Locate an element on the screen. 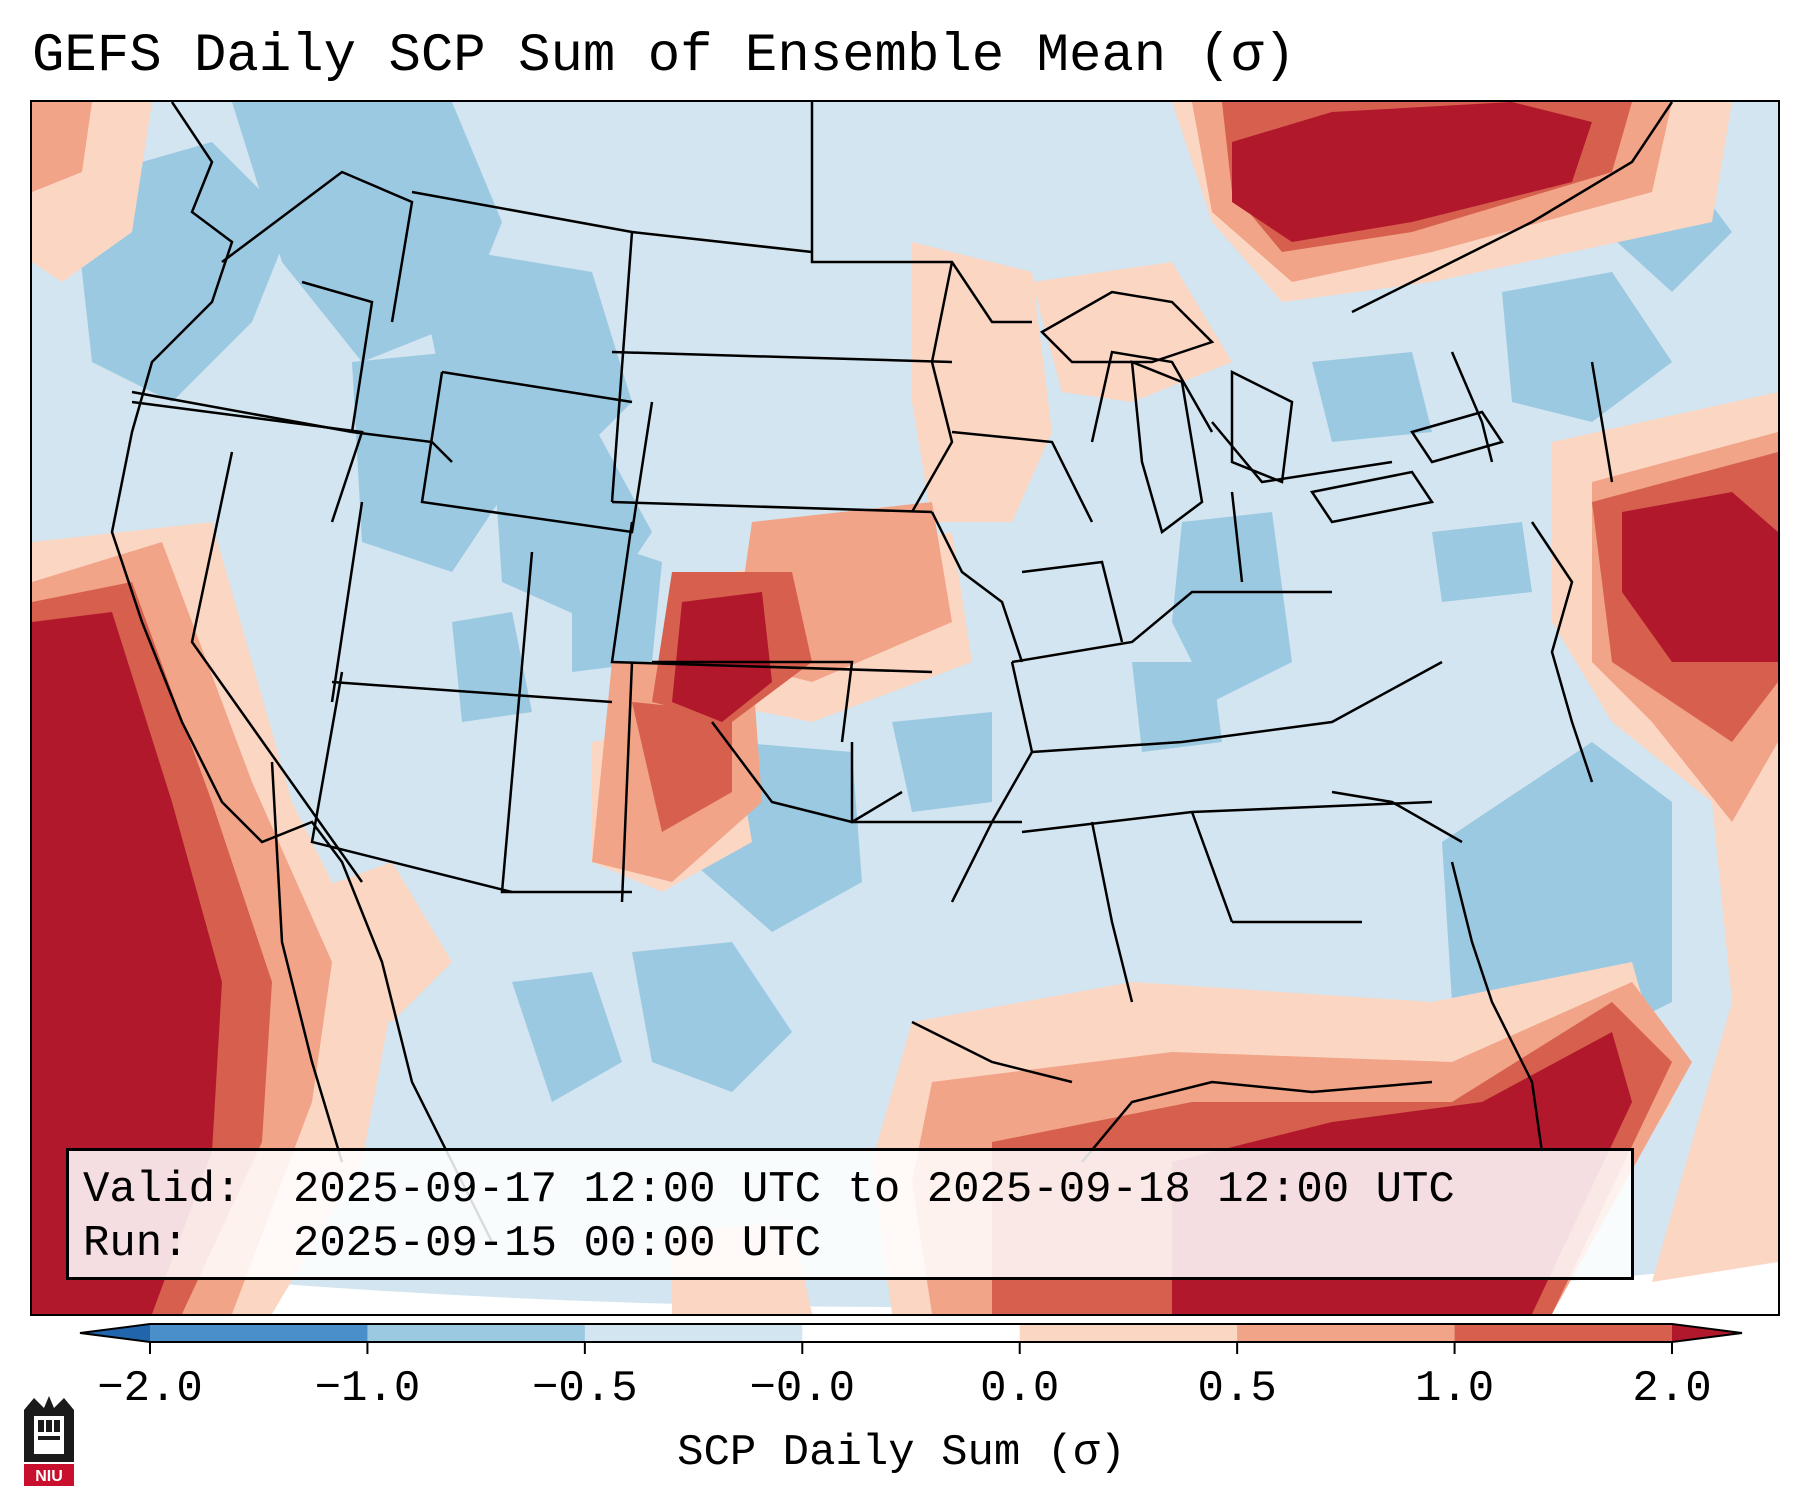 Image resolution: width=1803 pixels, height=1506 pixels. colorbar-tick-label-2: −0.5 is located at coordinates (585, 1389).